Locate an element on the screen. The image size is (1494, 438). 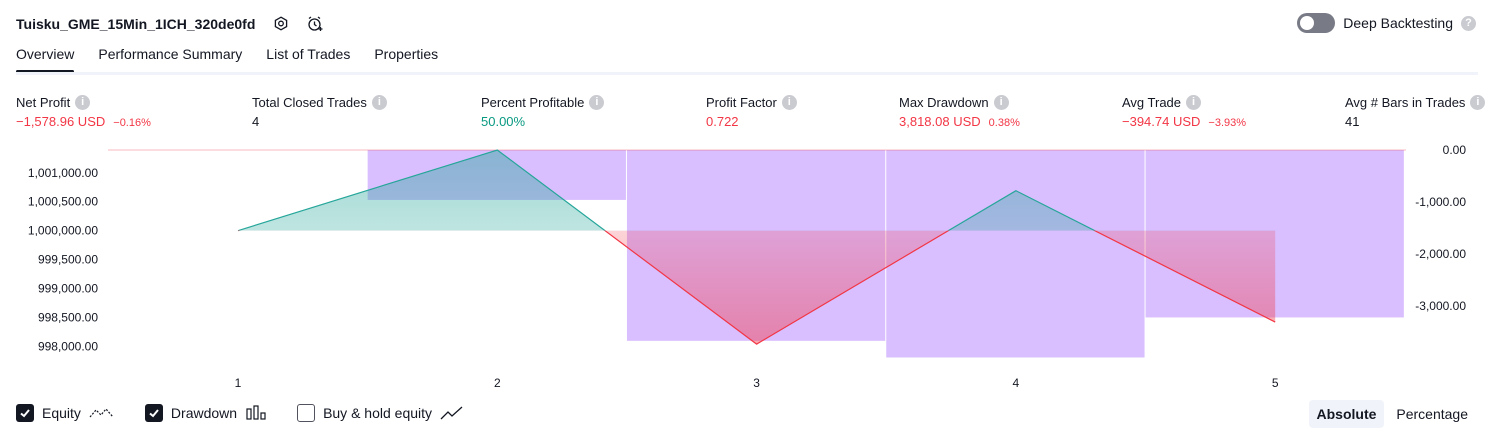
equity-checkbox is located at coordinates (25, 413).